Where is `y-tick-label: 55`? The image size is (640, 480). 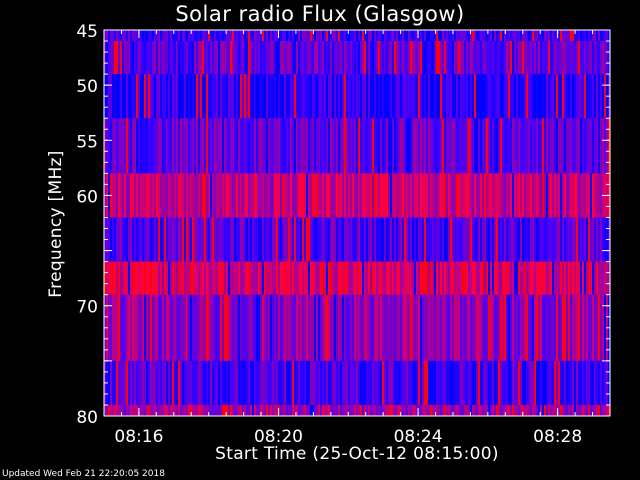 y-tick-label: 55 is located at coordinates (87, 142).